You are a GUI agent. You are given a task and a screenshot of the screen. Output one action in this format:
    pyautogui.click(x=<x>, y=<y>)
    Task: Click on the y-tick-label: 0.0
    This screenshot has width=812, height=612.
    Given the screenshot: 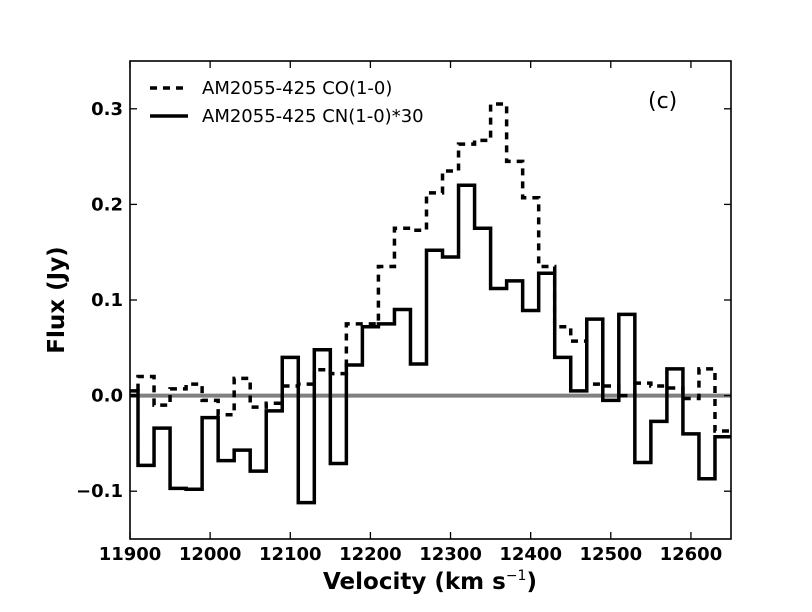 What is the action you would take?
    pyautogui.click(x=107, y=396)
    